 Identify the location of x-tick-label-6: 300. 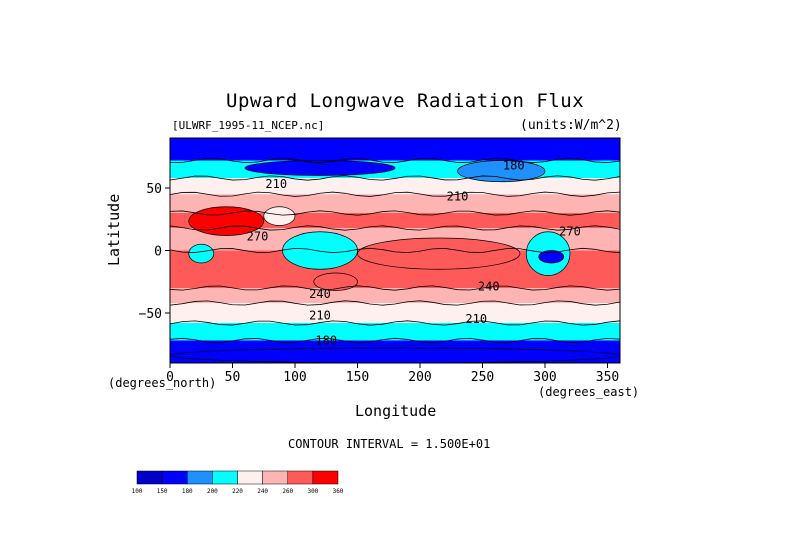
(544, 377).